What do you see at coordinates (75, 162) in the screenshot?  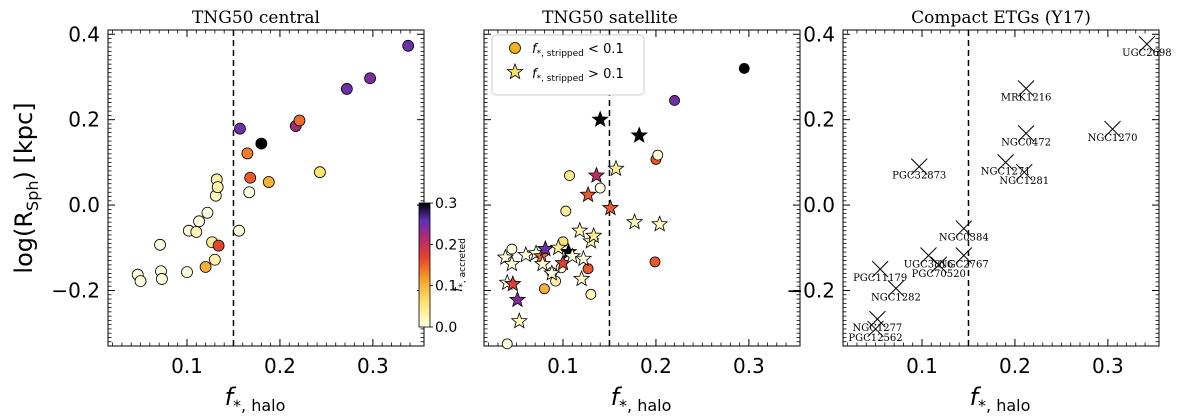 I see `central-ytick-labels: −0.2 0.0 0.2 0.4` at bounding box center [75, 162].